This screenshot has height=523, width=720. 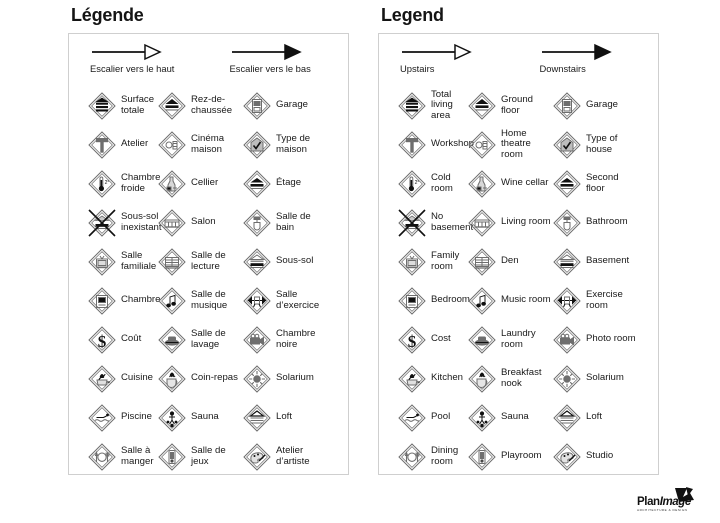 What do you see at coordinates (417, 68) in the screenshot?
I see `stairs-label: Upstairs` at bounding box center [417, 68].